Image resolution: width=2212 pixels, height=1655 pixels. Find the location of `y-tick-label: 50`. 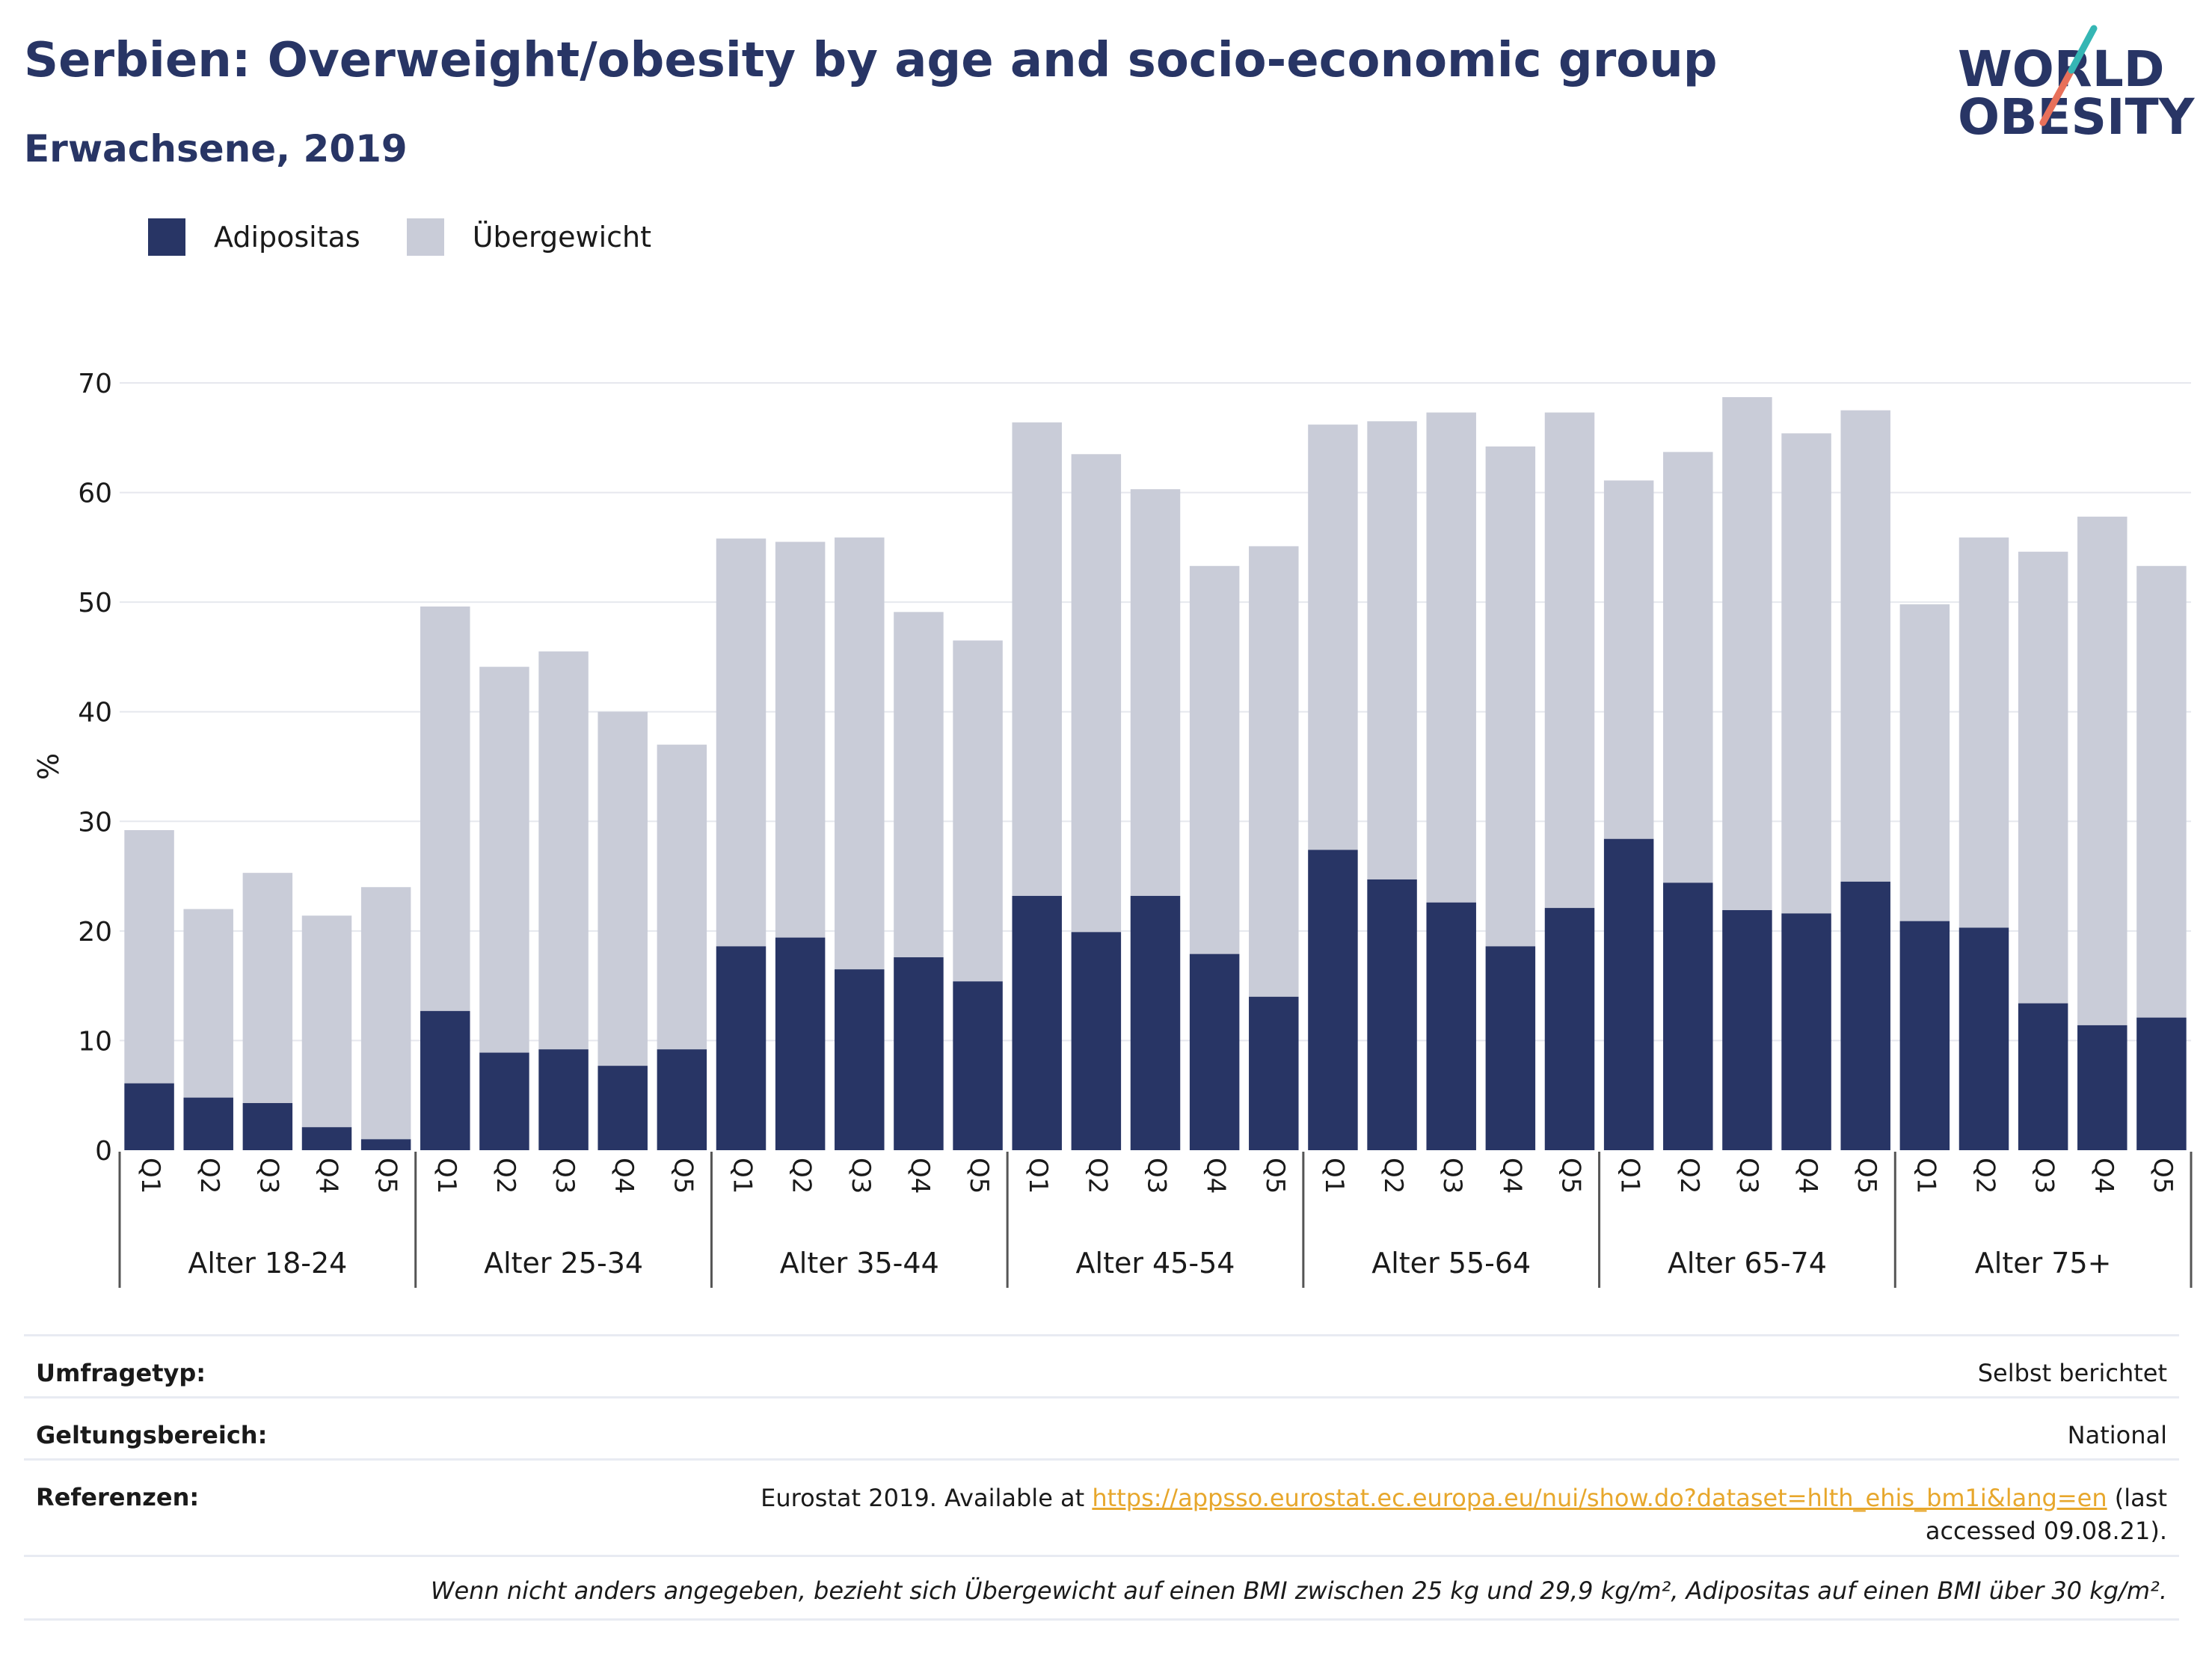

y-tick-label: 50 is located at coordinates (95, 603).